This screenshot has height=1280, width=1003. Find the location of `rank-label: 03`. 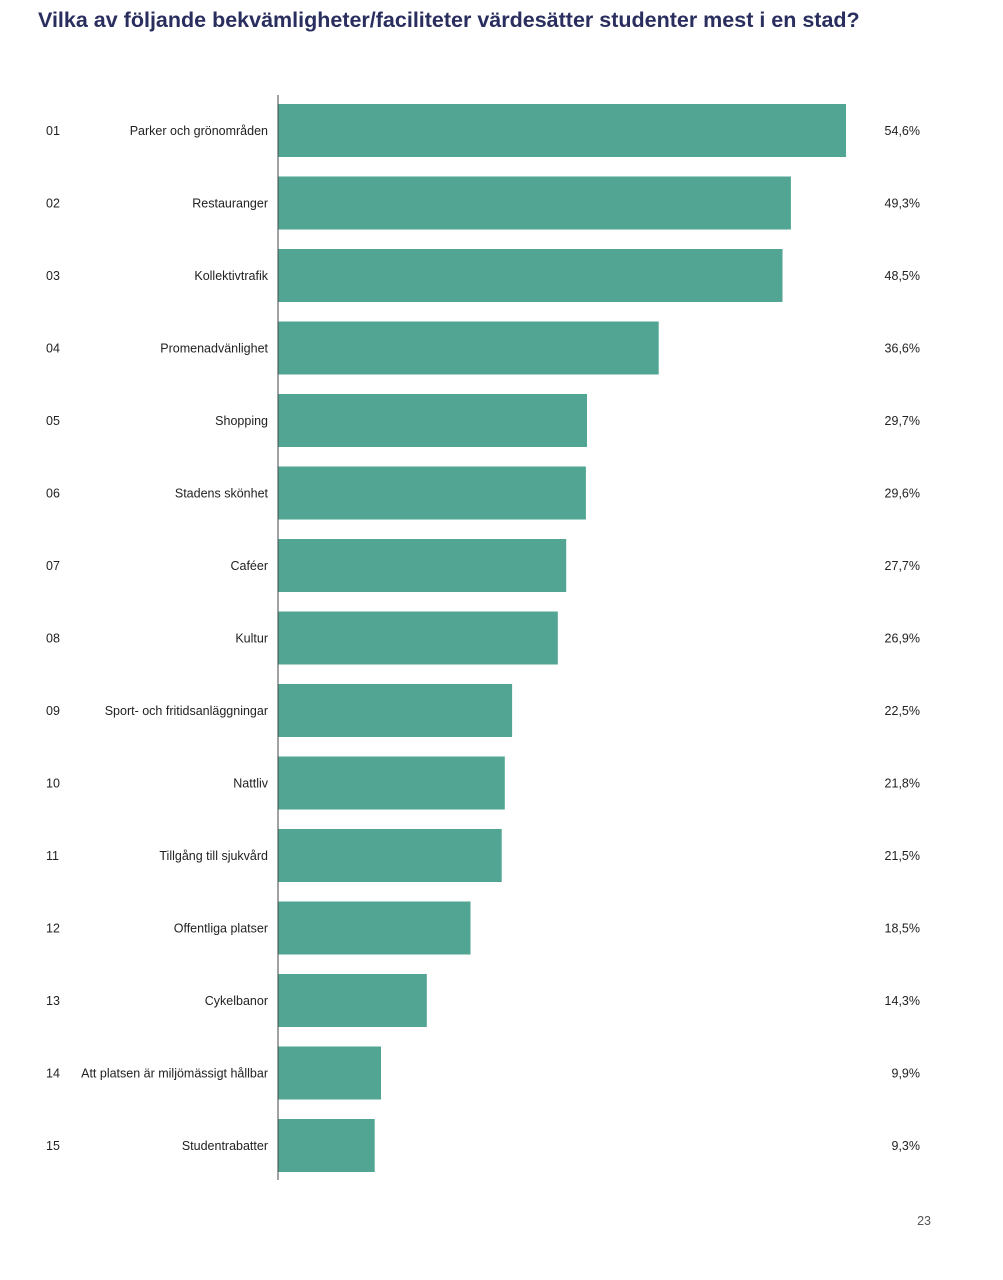

rank-label: 03 is located at coordinates (53, 276).